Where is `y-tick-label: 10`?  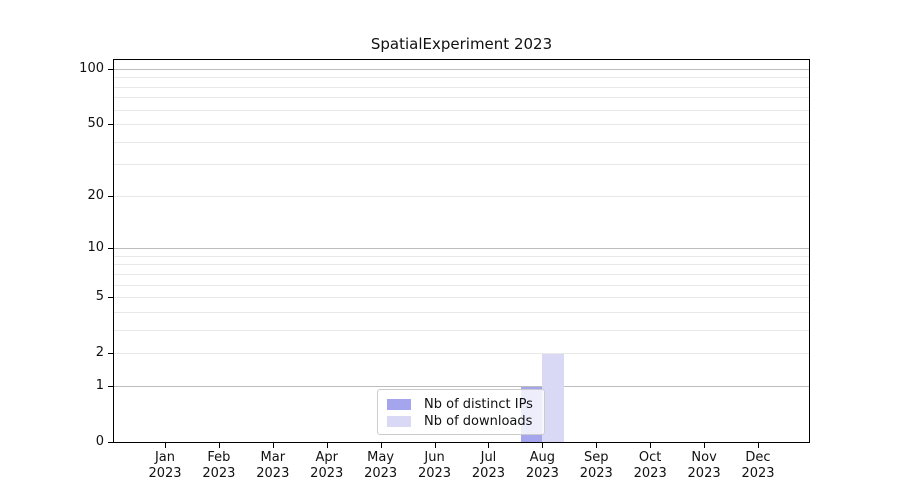 y-tick-label: 10 is located at coordinates (95, 248).